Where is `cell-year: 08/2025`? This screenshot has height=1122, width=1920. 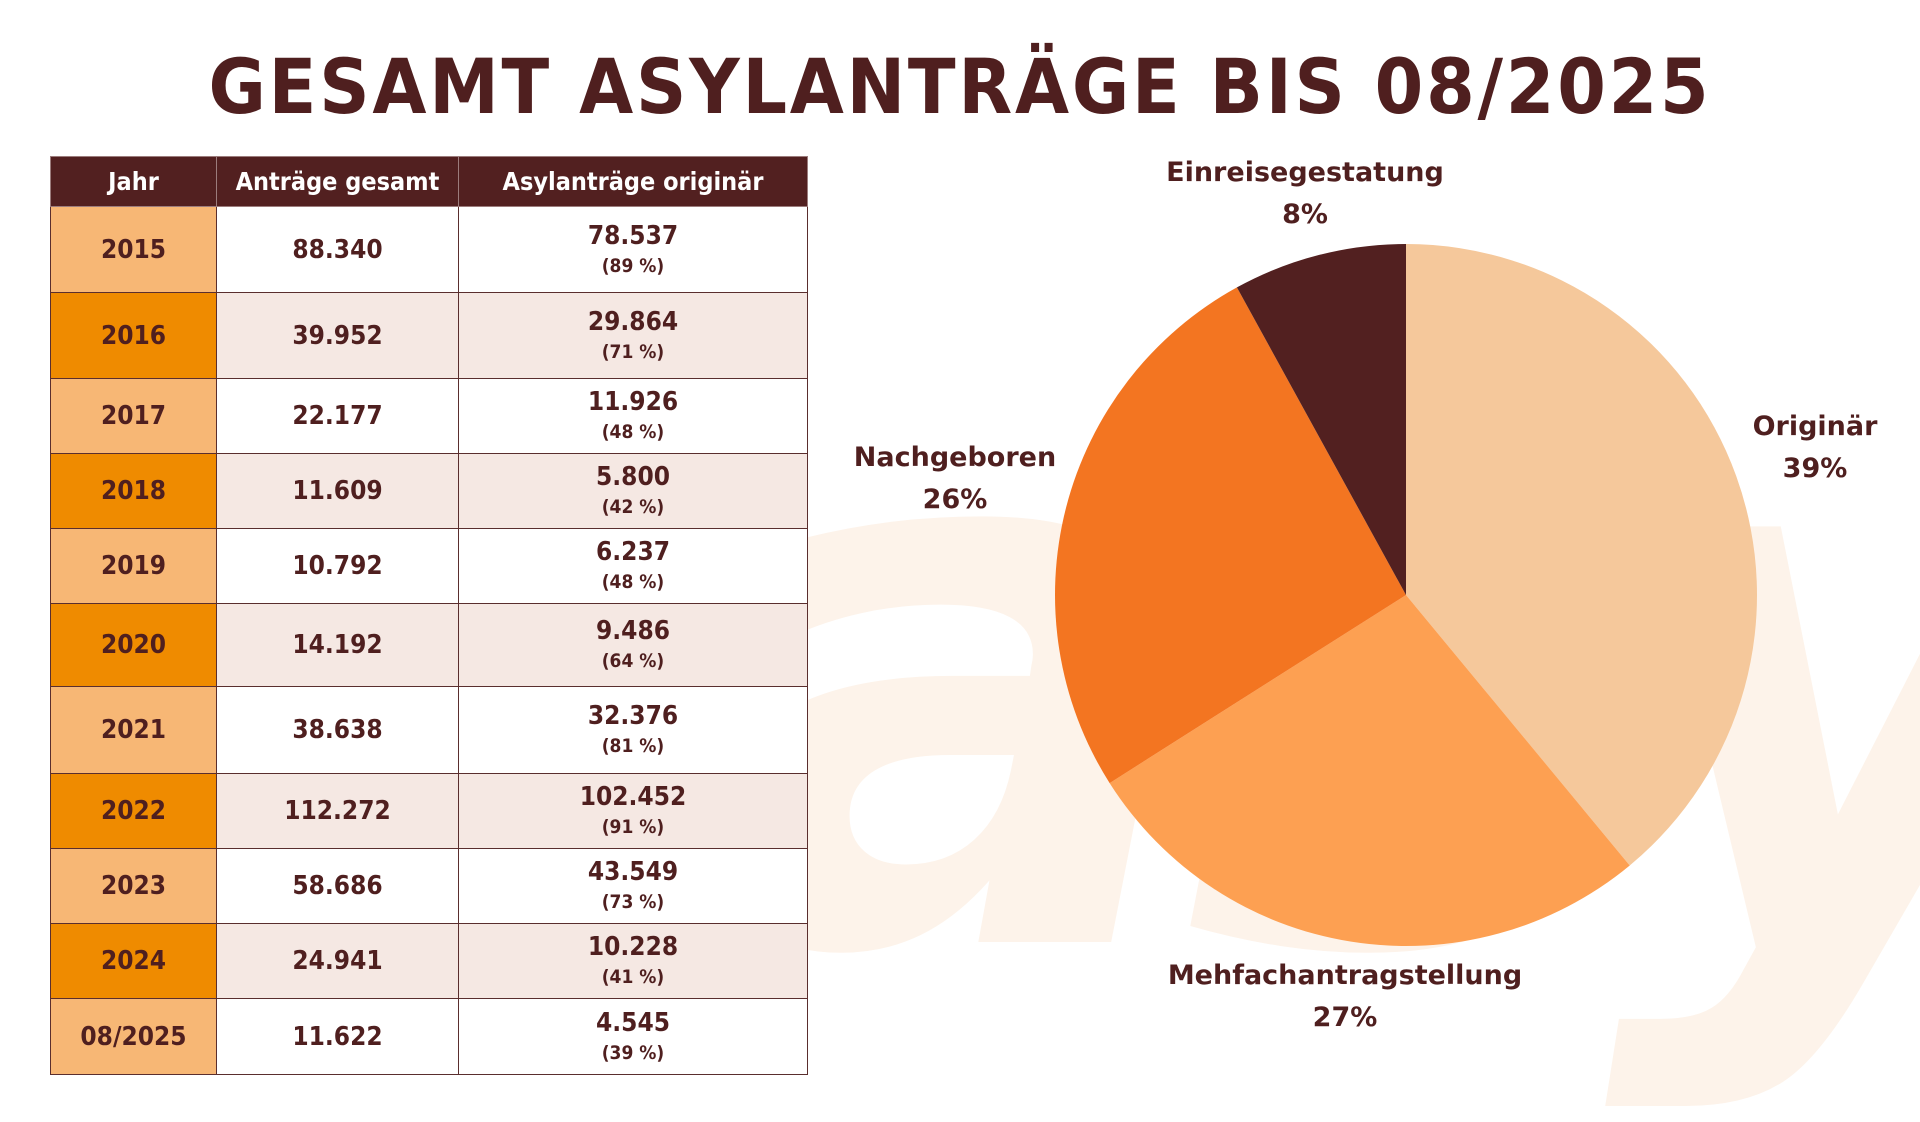
cell-year: 08/2025 is located at coordinates (133, 1036).